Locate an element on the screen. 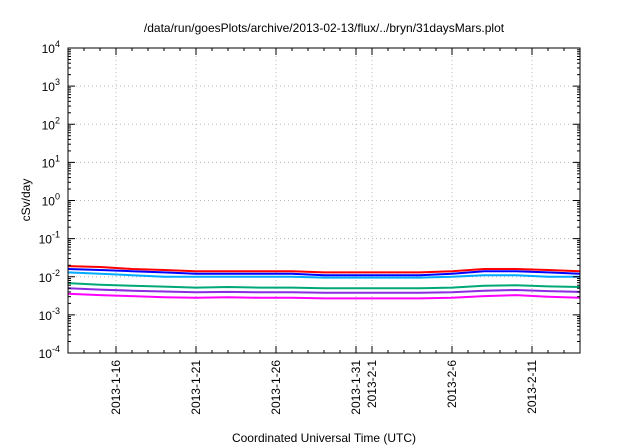 This screenshot has width=640, height=448. y-tick-exponent: -4 is located at coordinates (56, 349).